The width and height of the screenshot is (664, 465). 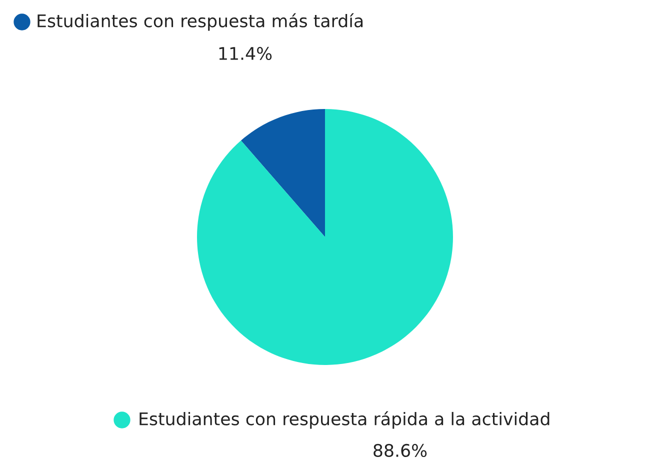 What do you see at coordinates (400, 451) in the screenshot?
I see `data-label: 88.6%` at bounding box center [400, 451].